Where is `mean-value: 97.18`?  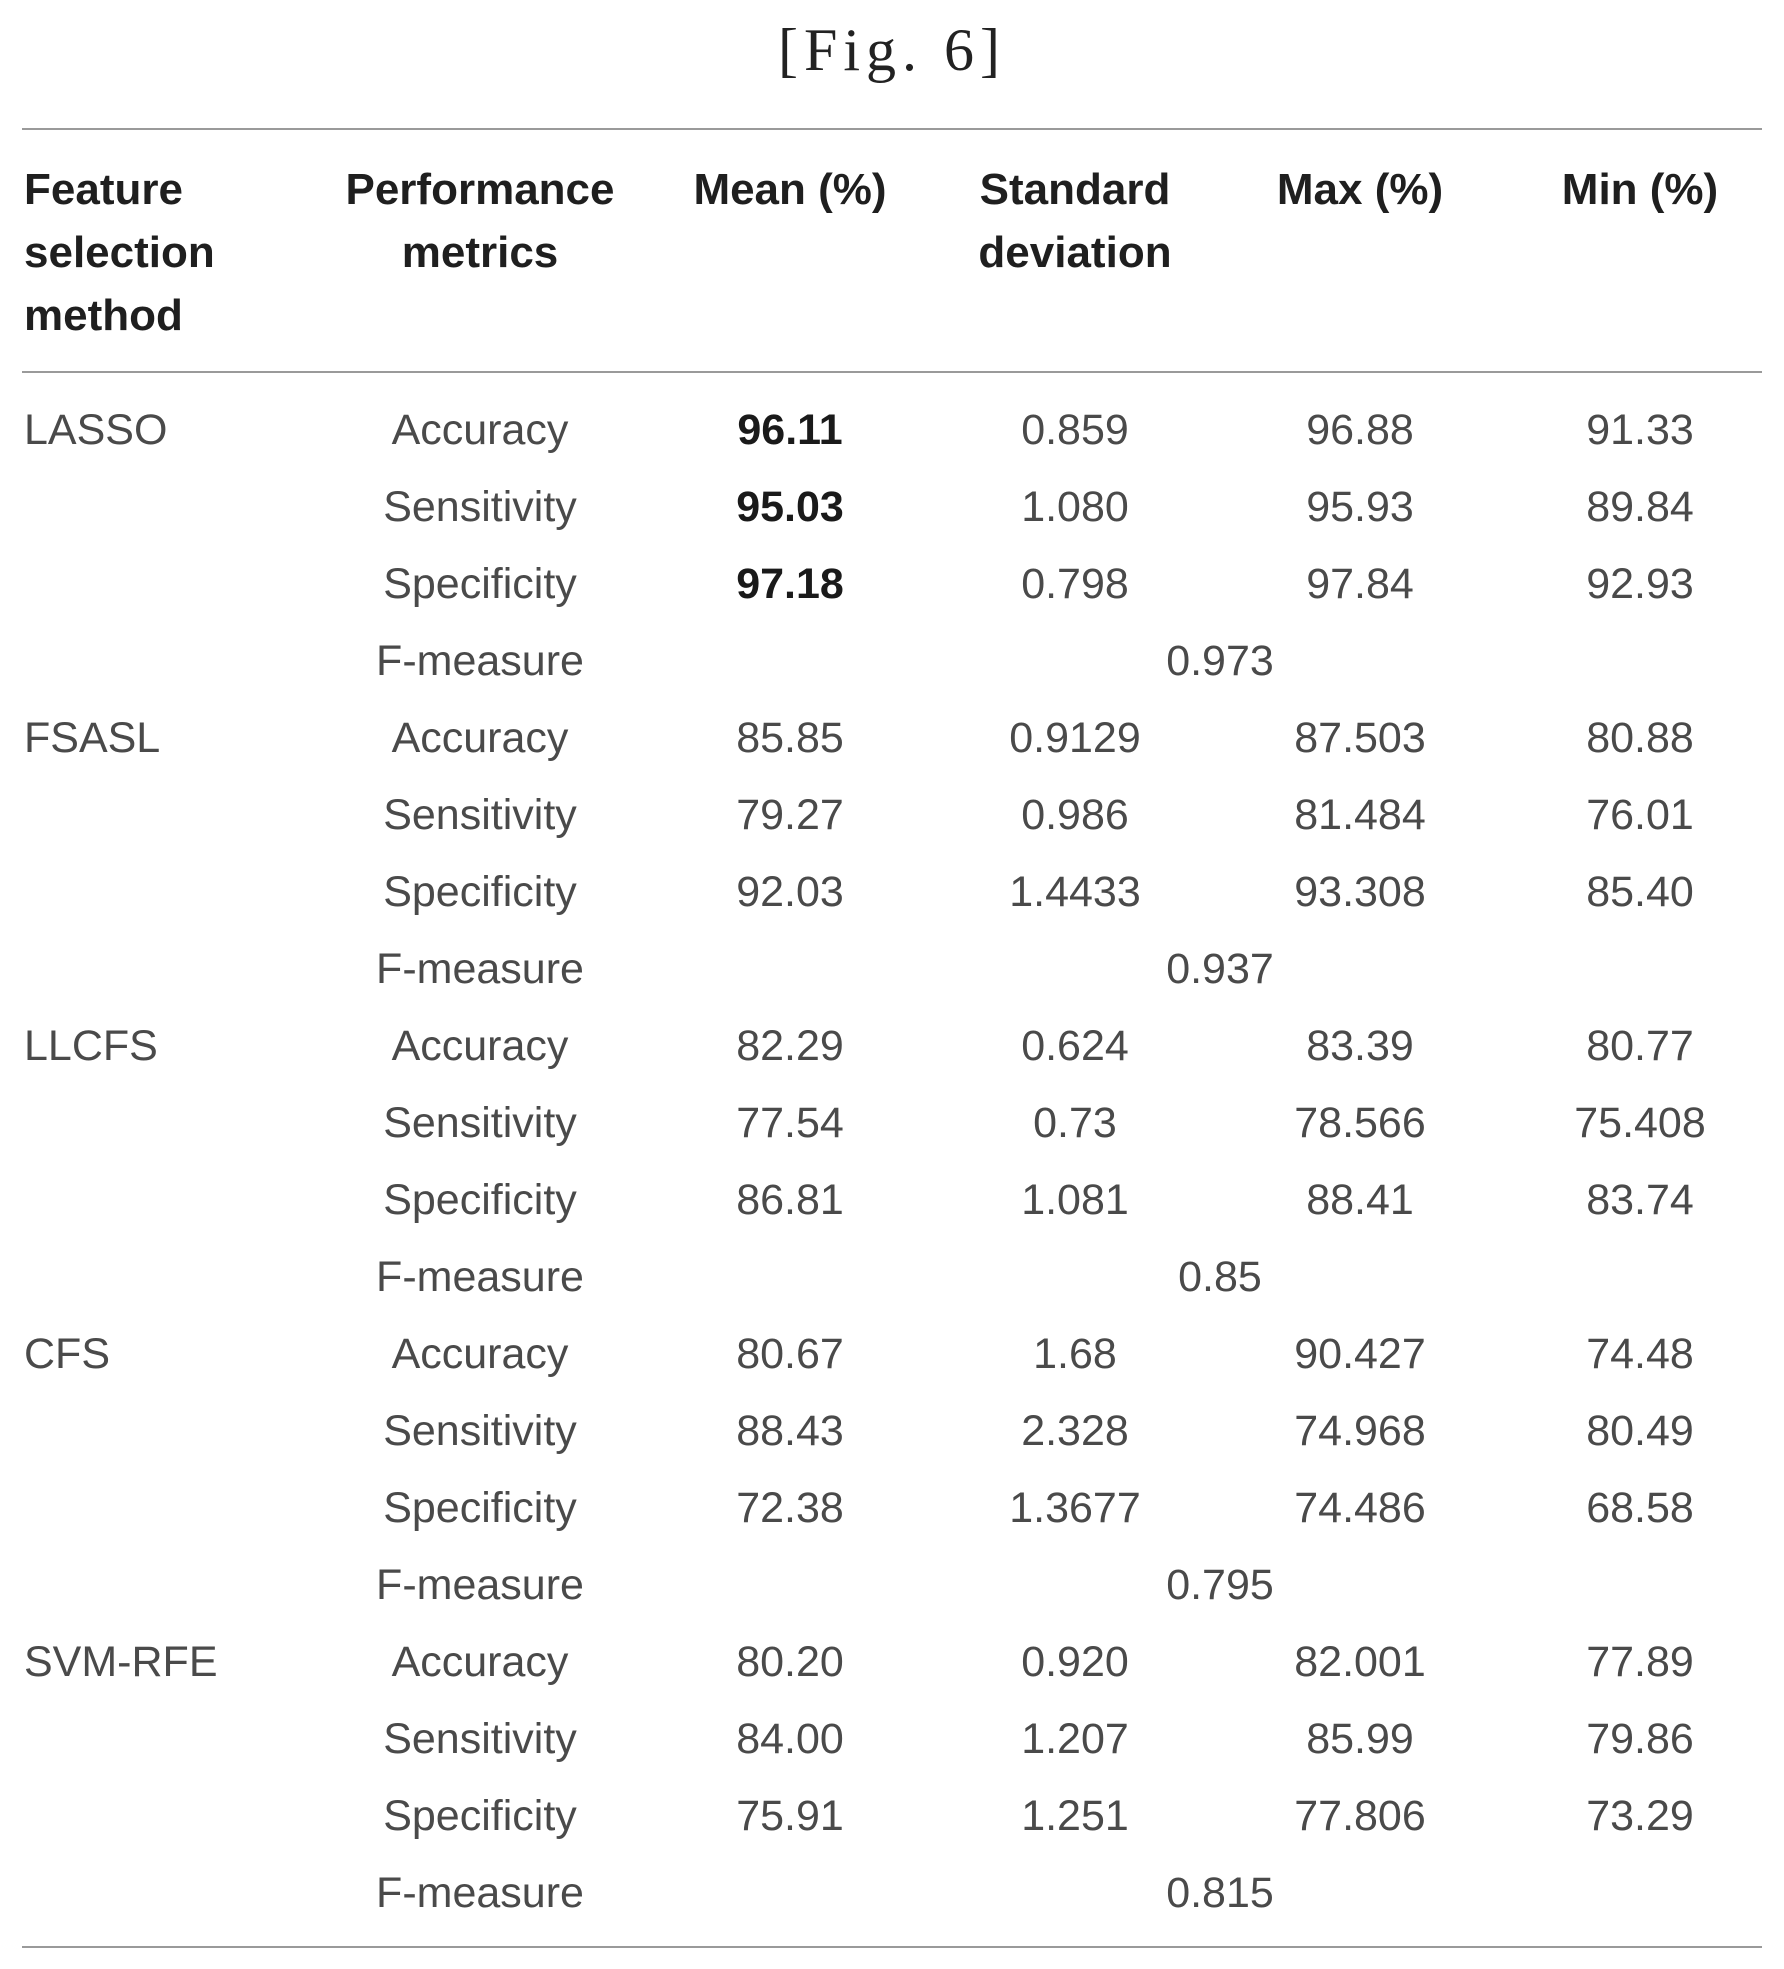 mean-value: 97.18 is located at coordinates (790, 584).